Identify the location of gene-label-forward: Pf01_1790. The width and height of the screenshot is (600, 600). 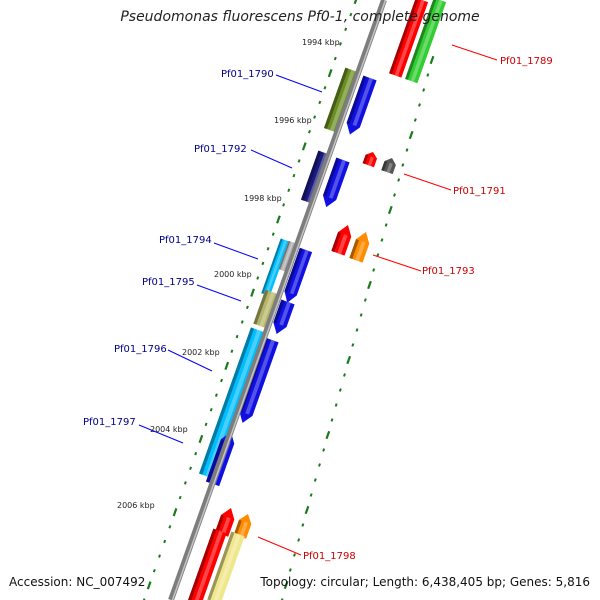
(247, 74).